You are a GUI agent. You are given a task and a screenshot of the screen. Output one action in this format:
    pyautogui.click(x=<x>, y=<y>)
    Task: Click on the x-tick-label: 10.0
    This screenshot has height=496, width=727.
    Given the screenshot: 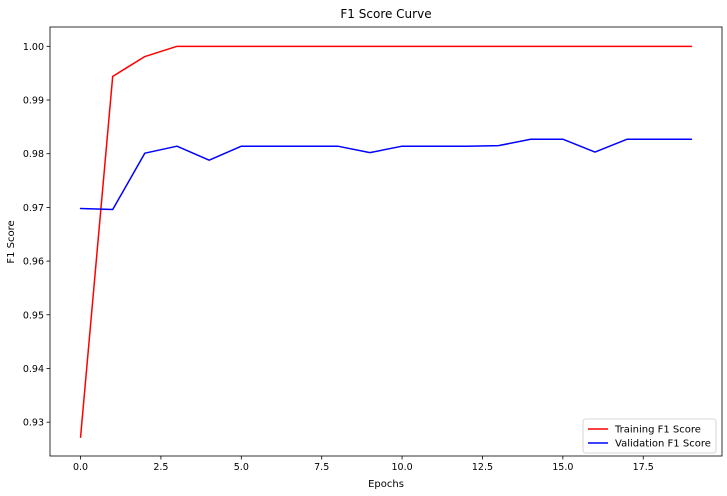 What is the action you would take?
    pyautogui.click(x=401, y=467)
    